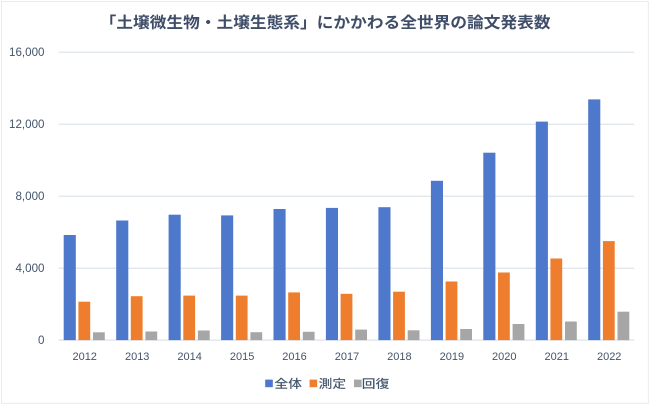 Image resolution: width=650 pixels, height=410 pixels. I want to click on svg-text: 4,000, so click(29, 268).